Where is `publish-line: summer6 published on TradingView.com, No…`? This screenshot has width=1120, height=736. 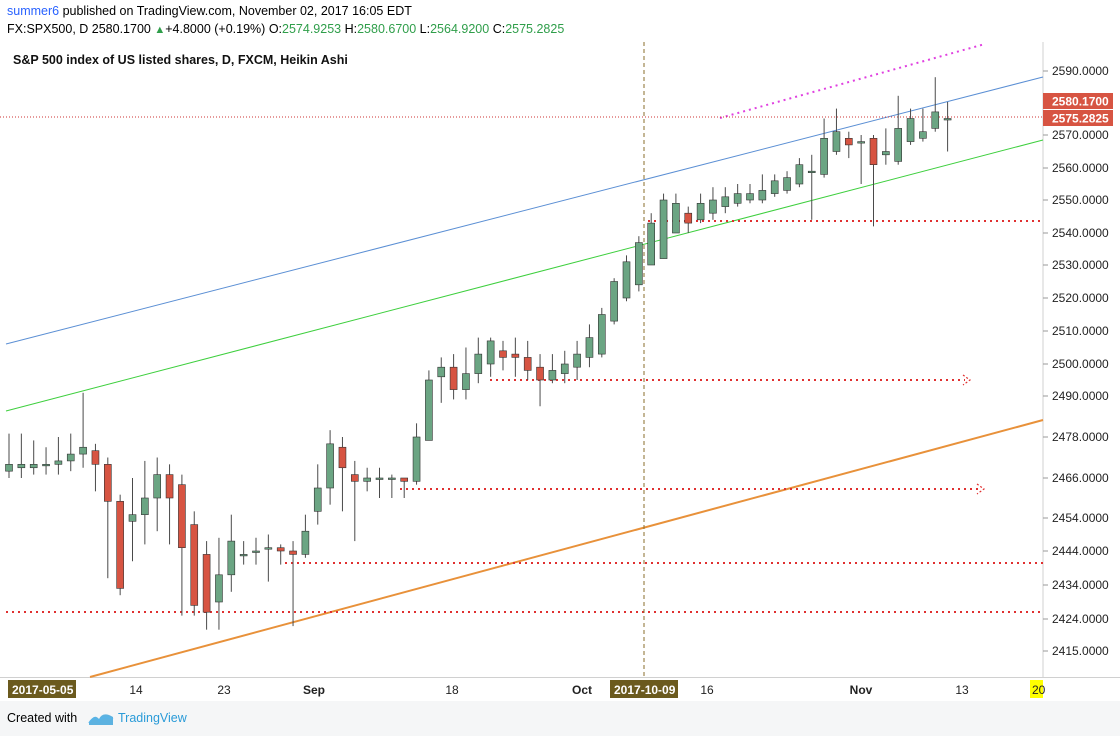 publish-line: summer6 published on TradingView.com, No… is located at coordinates (209, 11).